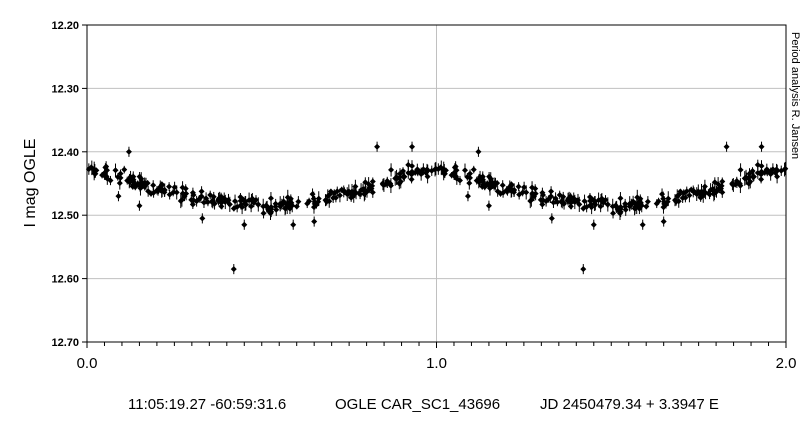 Image resolution: width=807 pixels, height=424 pixels. What do you see at coordinates (418, 404) in the screenshot?
I see `footer-star-name: OGLE CAR_SC1_43696` at bounding box center [418, 404].